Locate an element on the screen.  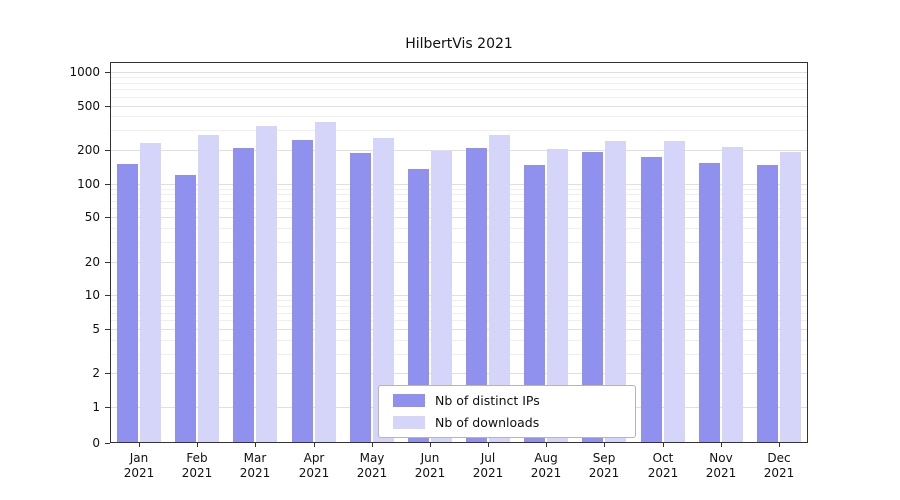
x-tick-label: Jun 2021 is located at coordinates (430, 465).